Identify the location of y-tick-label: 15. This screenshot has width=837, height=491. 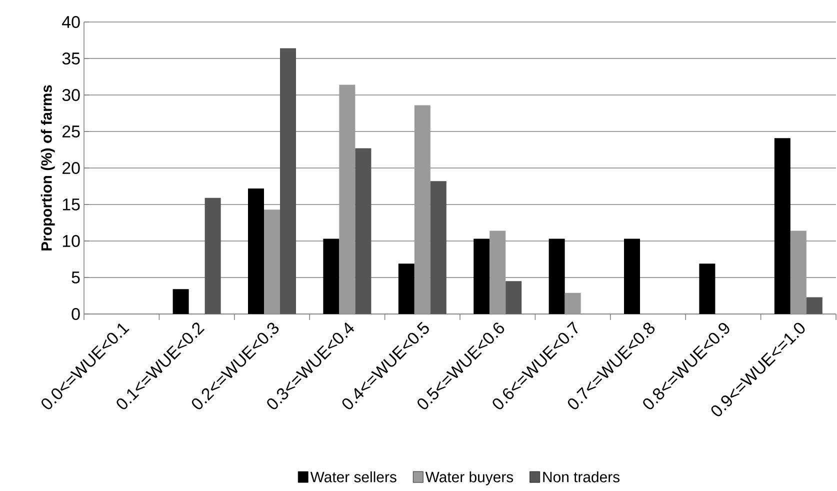
(71, 204).